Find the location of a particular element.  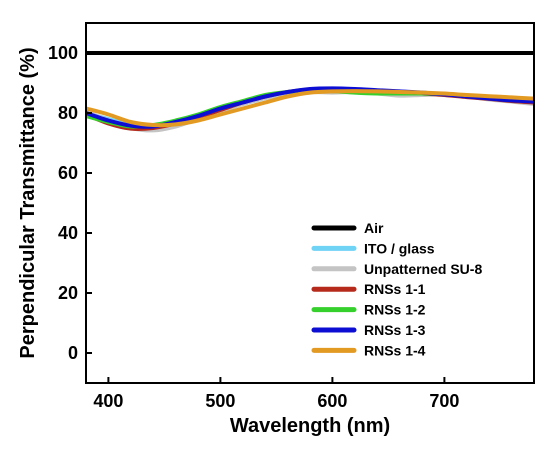

x-tick-label: 700 is located at coordinates (444, 401).